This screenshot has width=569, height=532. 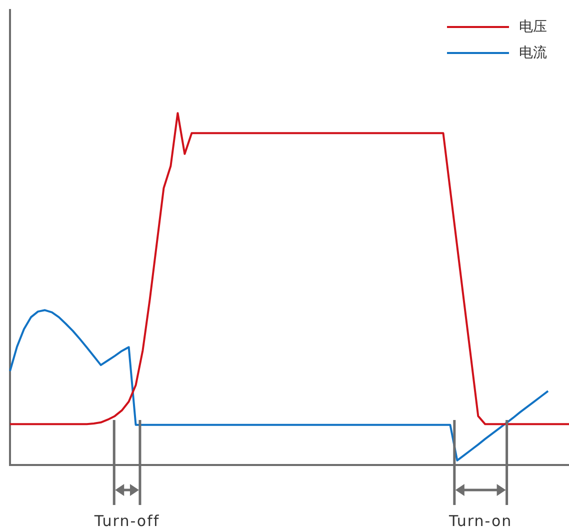 I want to click on legend-label: 电压, so click(x=533, y=27).